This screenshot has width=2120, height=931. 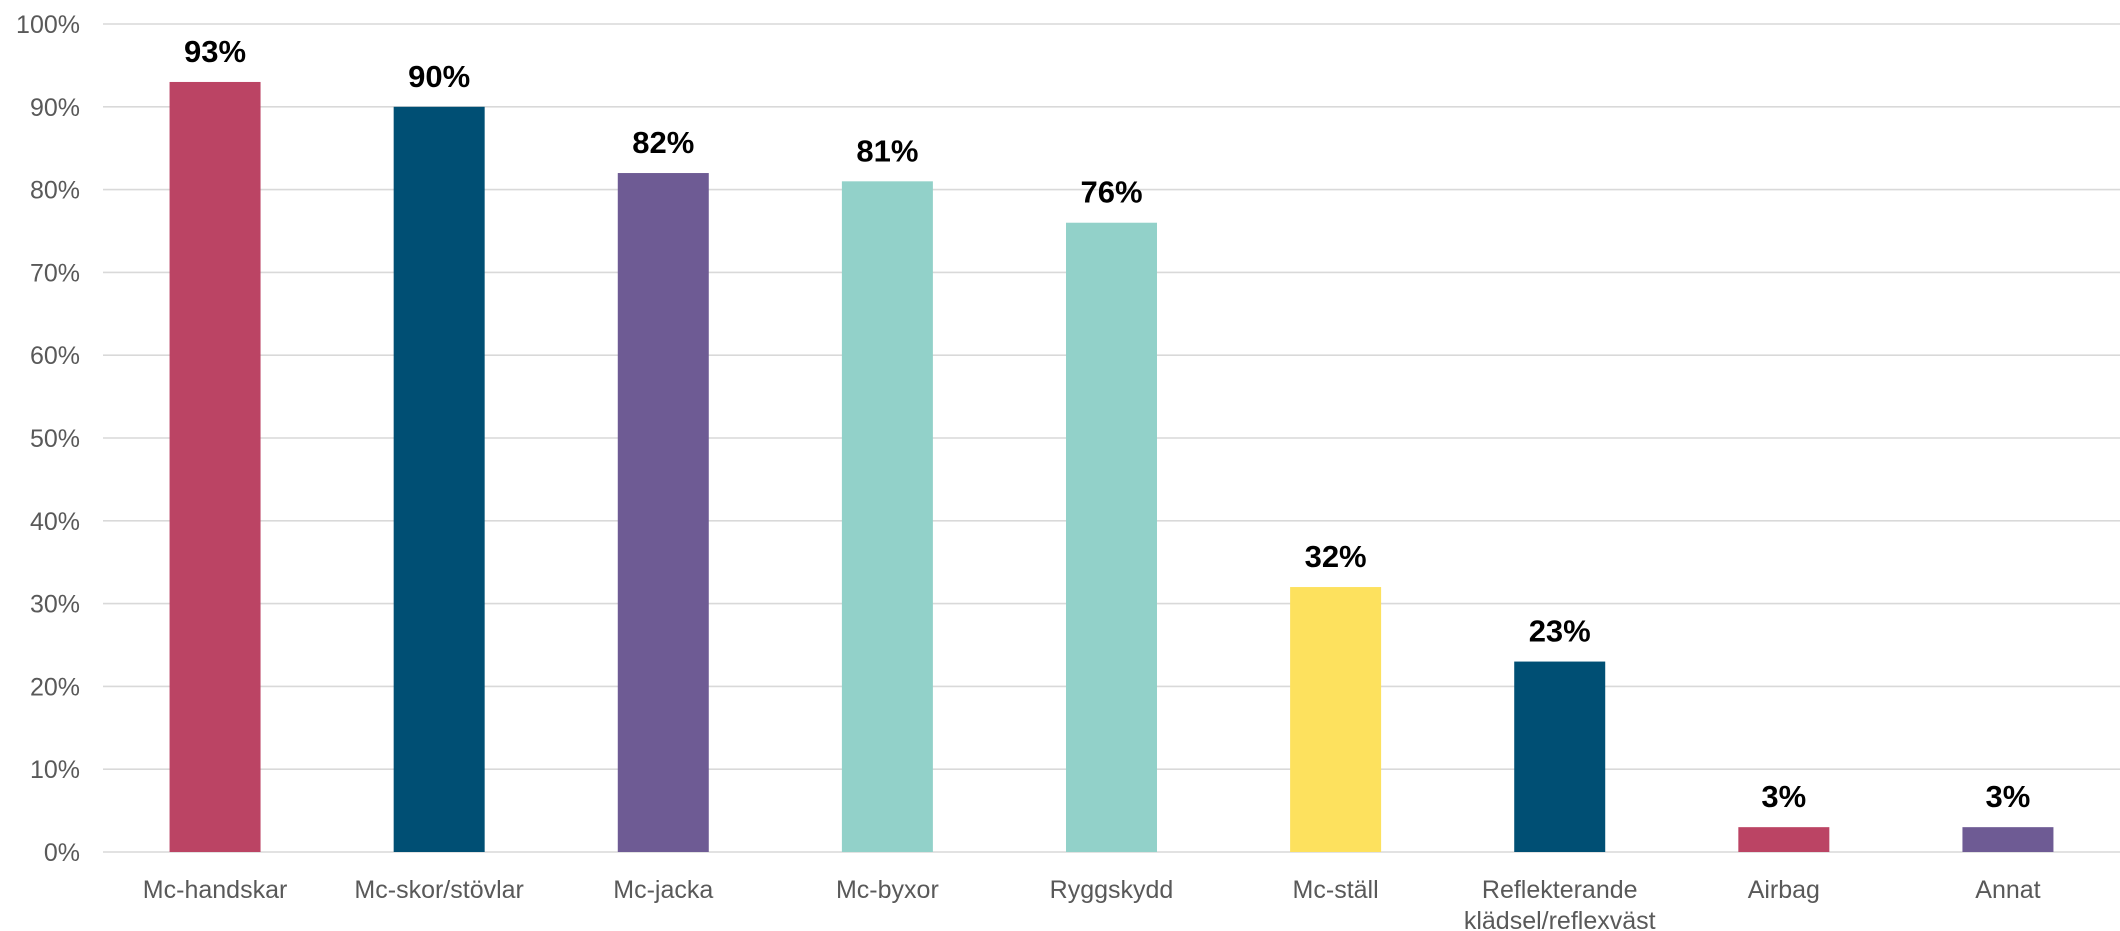 What do you see at coordinates (1560, 631) in the screenshot?
I see `data-label: 23%` at bounding box center [1560, 631].